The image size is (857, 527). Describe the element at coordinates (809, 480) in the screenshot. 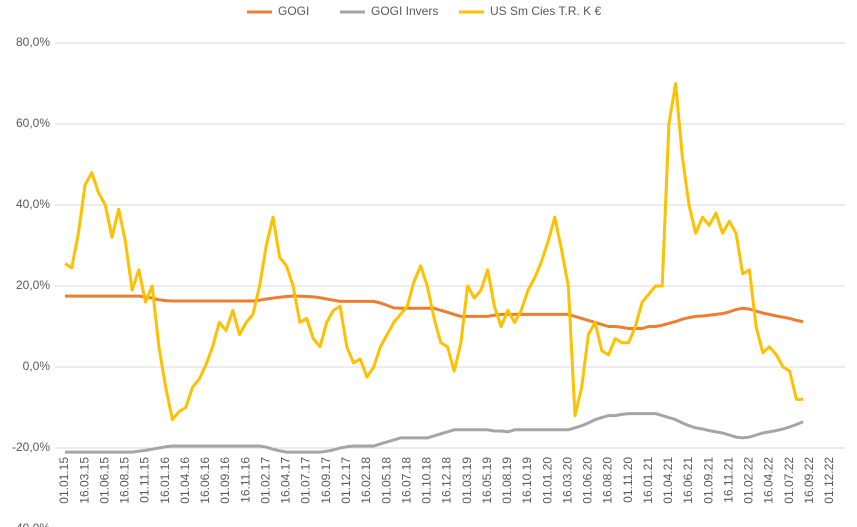

I see `x-tick-label: 16.09.22` at that location.